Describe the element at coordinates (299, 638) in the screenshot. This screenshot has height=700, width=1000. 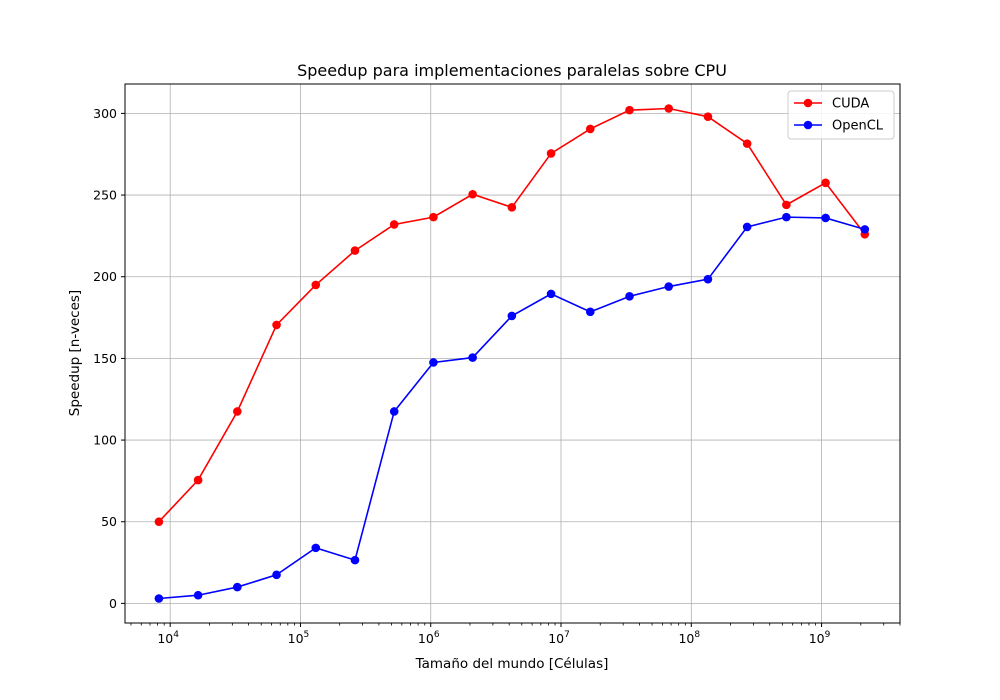
I see `x-tick-label: 10⁵` at that location.